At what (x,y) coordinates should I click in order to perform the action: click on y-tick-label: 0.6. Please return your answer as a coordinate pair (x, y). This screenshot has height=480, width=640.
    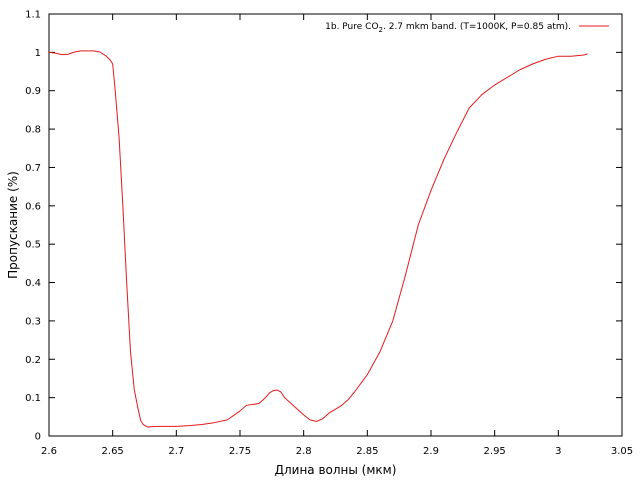
    Looking at the image, I should click on (33, 206).